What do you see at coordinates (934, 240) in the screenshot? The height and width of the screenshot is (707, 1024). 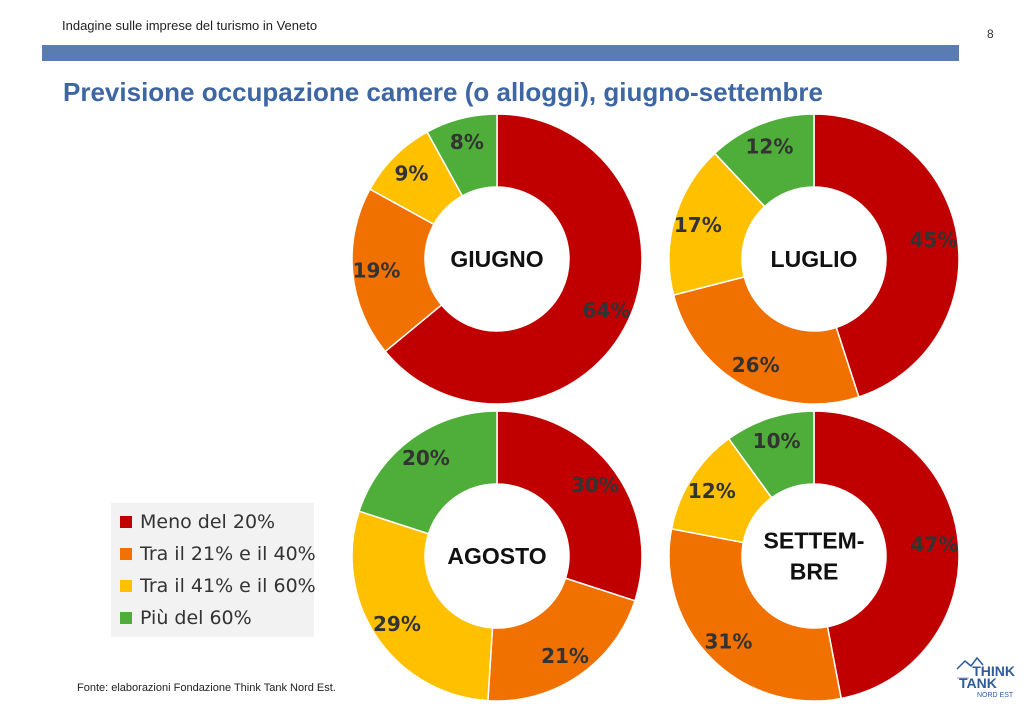 I see `slice-data-label: 45%` at bounding box center [934, 240].